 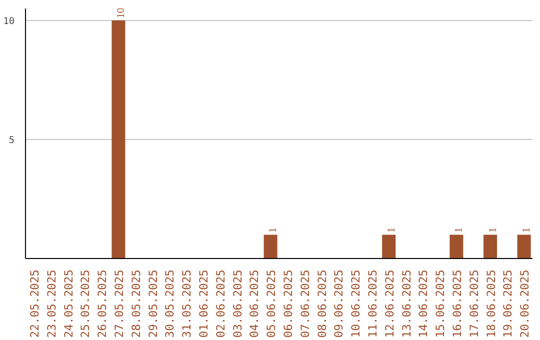 I want to click on x-tick-label: 28.05.2025, so click(x=135, y=304).